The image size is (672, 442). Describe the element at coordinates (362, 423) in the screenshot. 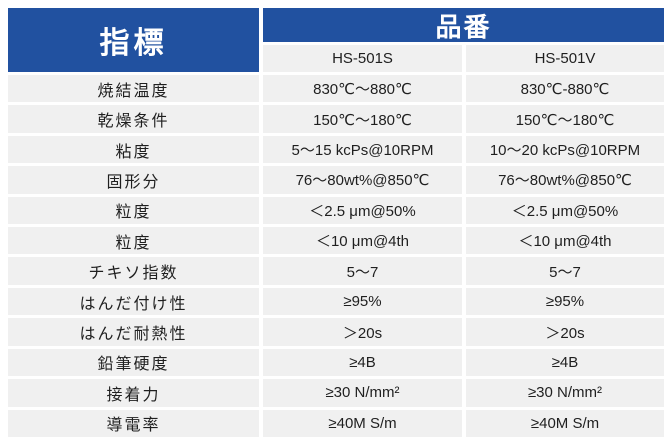

I see `value-hs501s: ≥40M S/m` at that location.